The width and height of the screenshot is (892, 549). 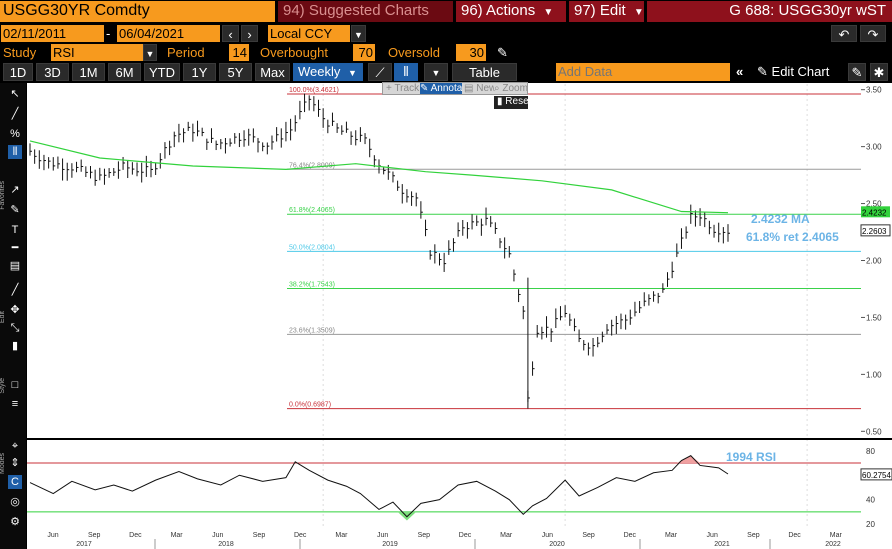 What do you see at coordinates (799, 72) in the screenshot?
I see `edit-chart-button: ✎ Edit Chart` at bounding box center [799, 72].